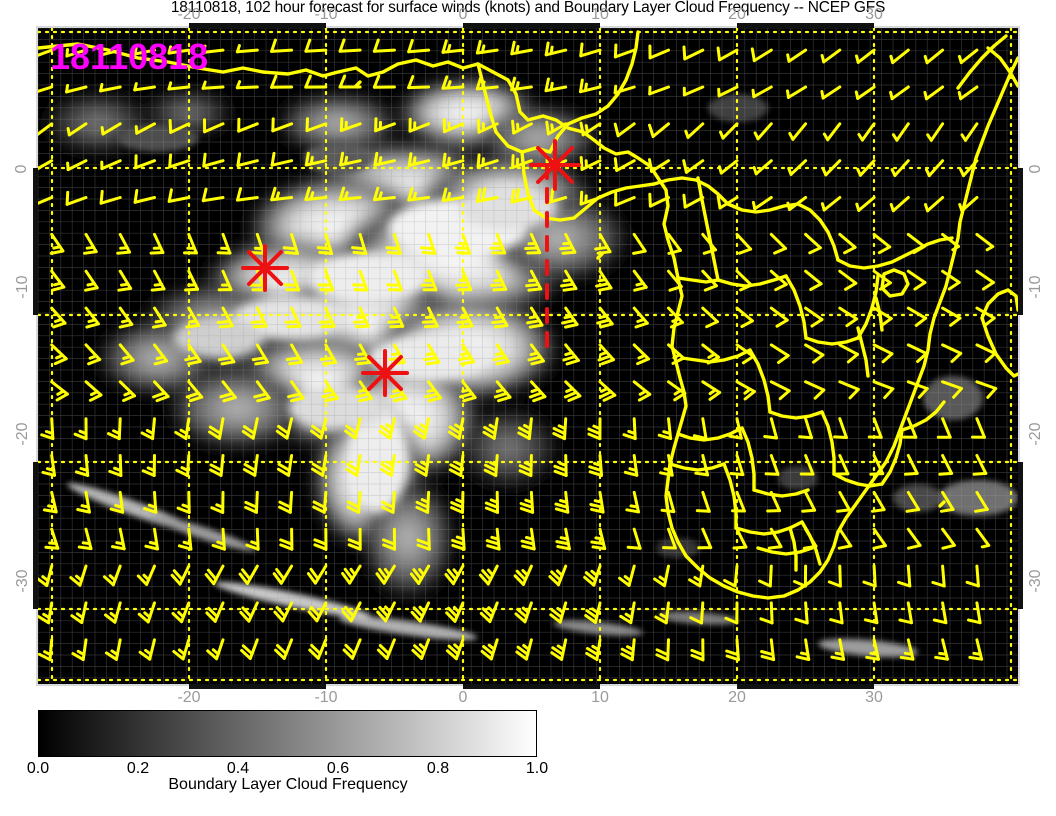 Image resolution: width=1056 pixels, height=816 pixels. What do you see at coordinates (600, 697) in the screenshot?
I see `x-tick-label-bottom: 10` at bounding box center [600, 697].